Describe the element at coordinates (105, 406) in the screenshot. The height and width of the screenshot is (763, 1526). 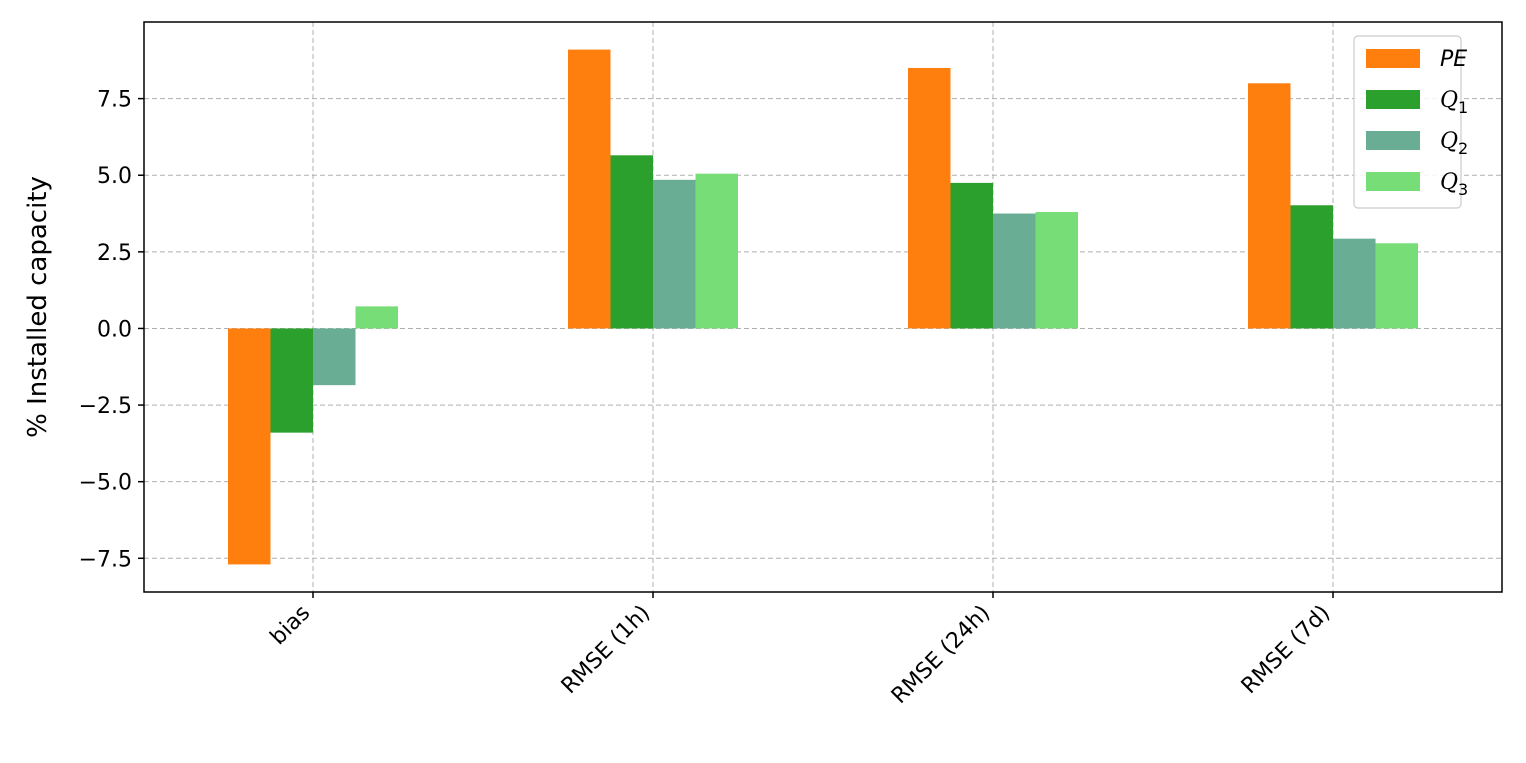
I see `y-tick-label: −2.5` at that location.